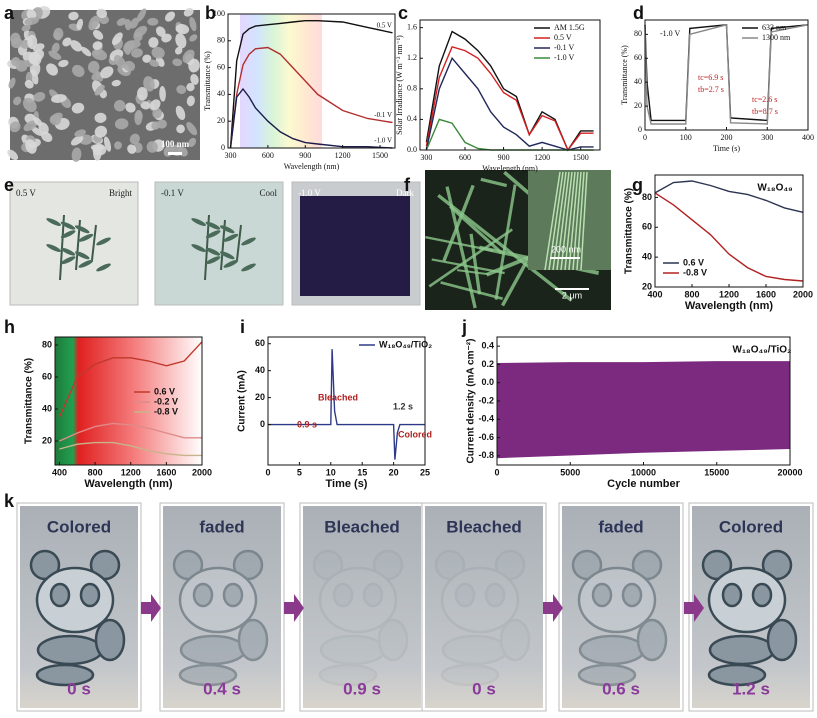 This screenshot has height=718, width=817. What do you see at coordinates (564, 57) in the screenshot?
I see `legend-label: -1.0 V` at bounding box center [564, 57].